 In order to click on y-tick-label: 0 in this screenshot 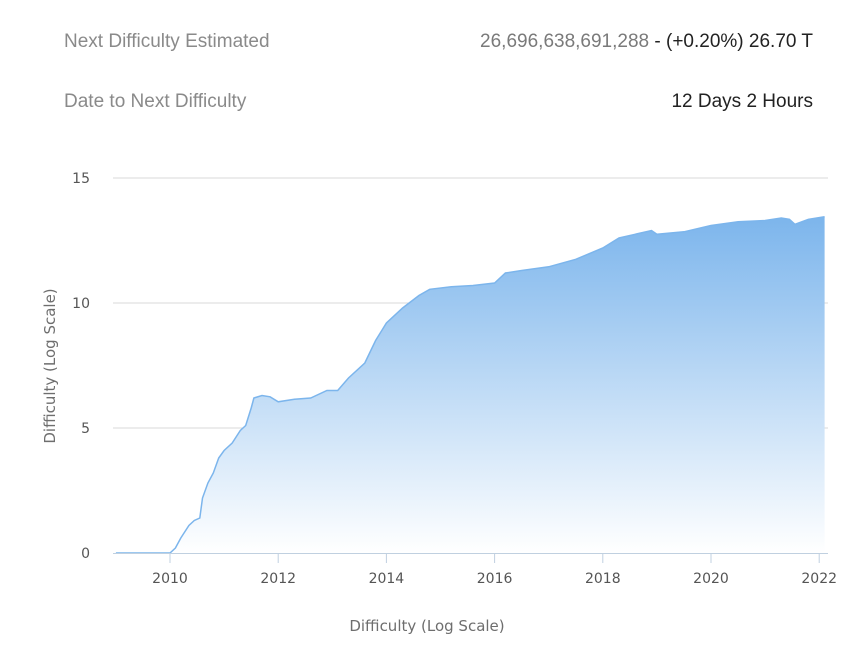, I will do `click(85, 554)`.